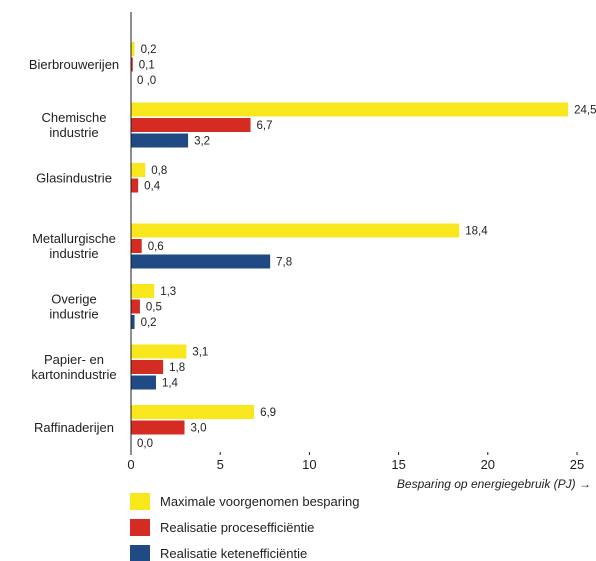  What do you see at coordinates (268, 413) in the screenshot?
I see `data-label: 6,9` at bounding box center [268, 413].